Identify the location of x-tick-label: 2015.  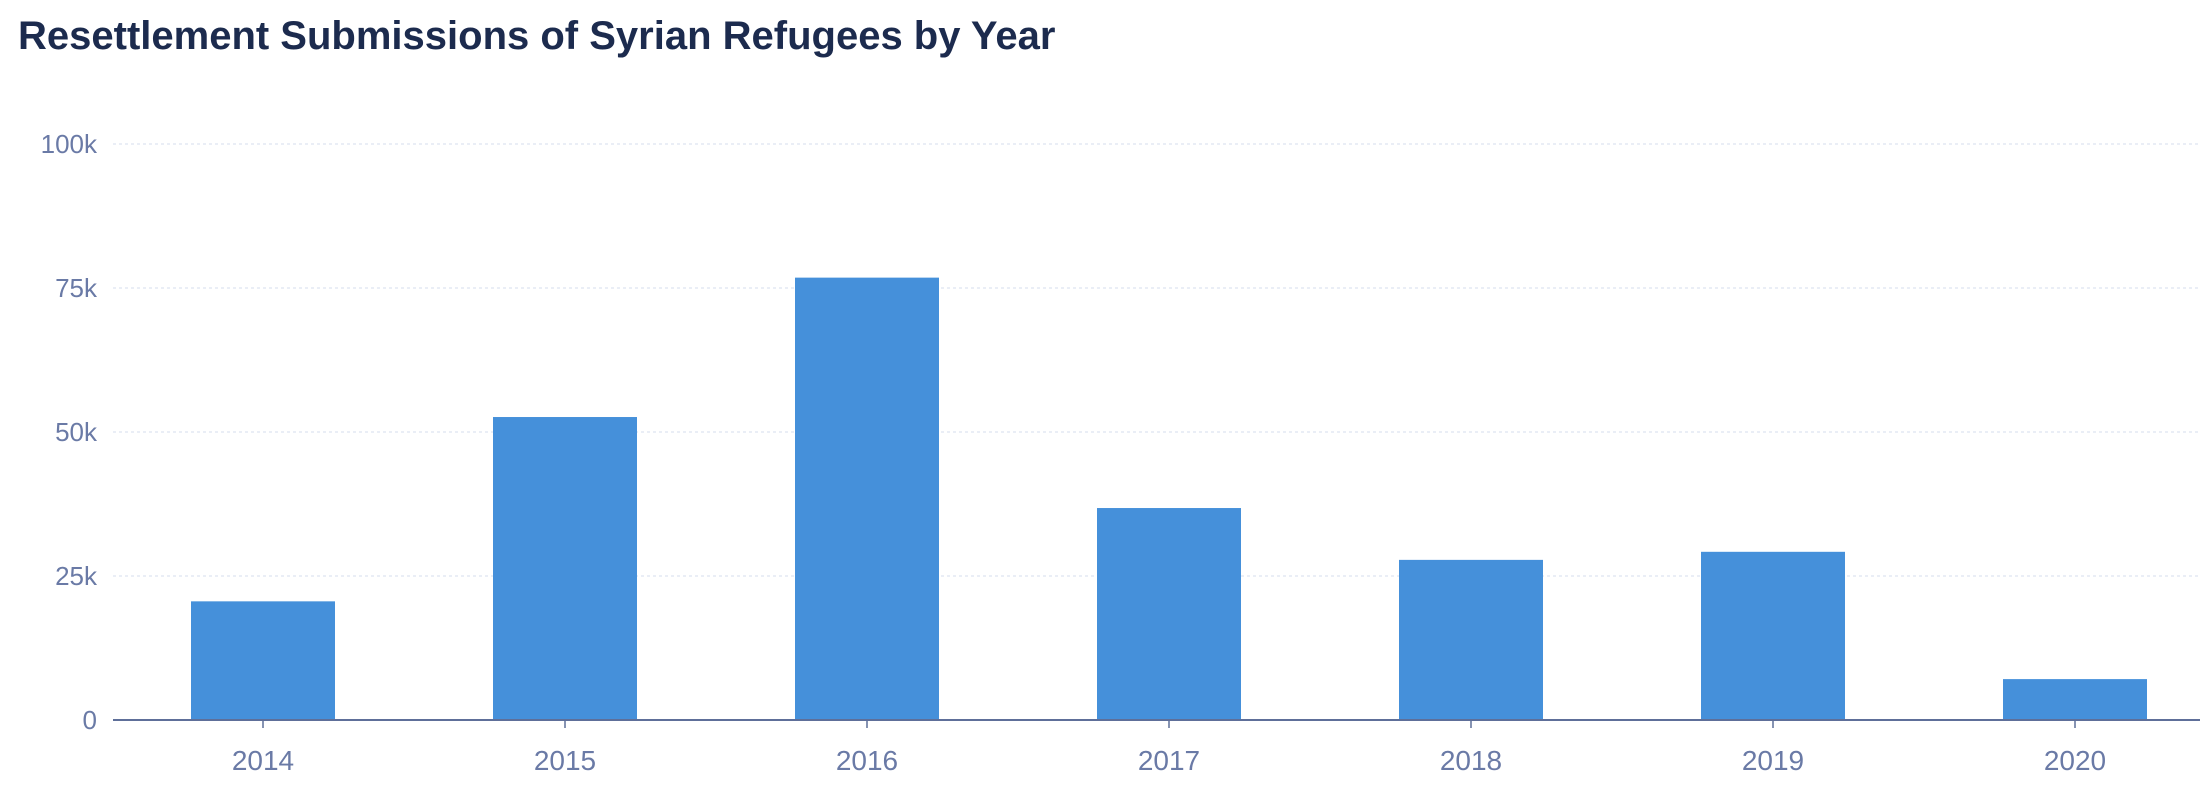
(565, 760).